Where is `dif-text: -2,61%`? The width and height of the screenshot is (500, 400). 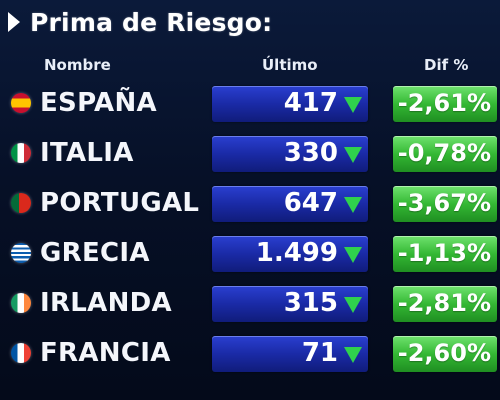
dif-text: -2,61% is located at coordinates (444, 103).